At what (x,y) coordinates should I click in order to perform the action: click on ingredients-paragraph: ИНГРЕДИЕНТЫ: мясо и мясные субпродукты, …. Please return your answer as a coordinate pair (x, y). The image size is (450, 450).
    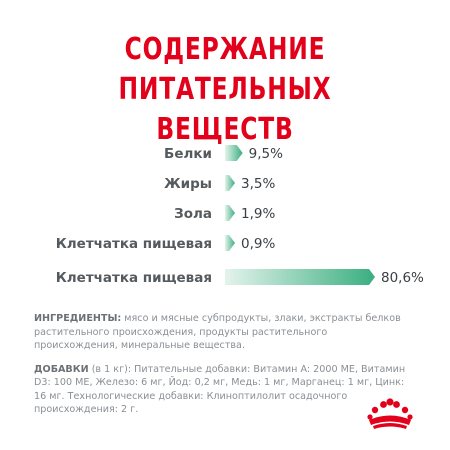
    Looking at the image, I should click on (224, 332).